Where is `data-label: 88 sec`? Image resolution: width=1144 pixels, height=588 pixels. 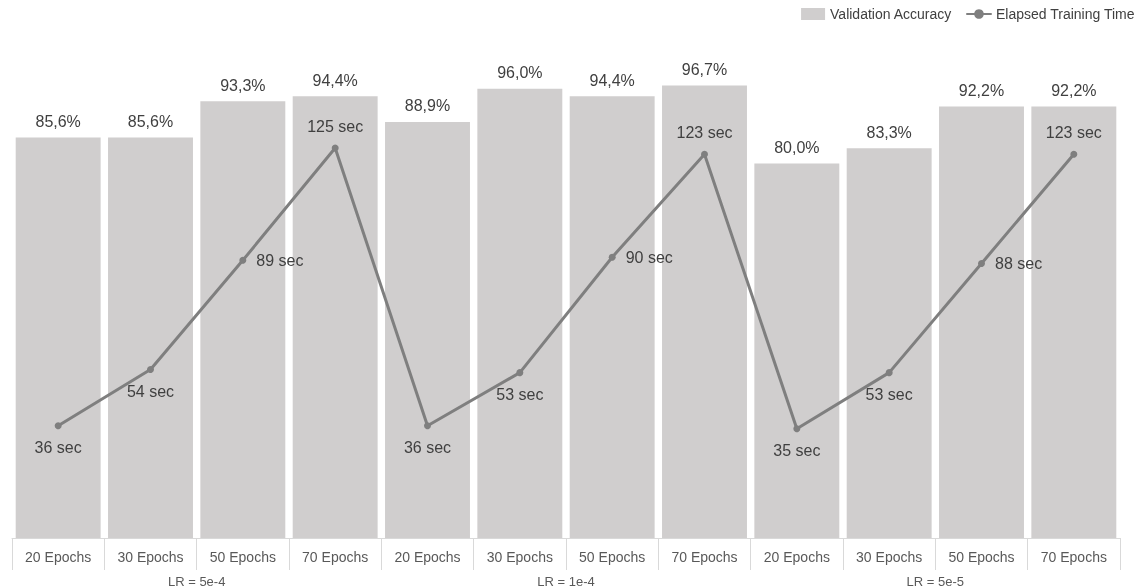
data-label: 88 sec is located at coordinates (1019, 263).